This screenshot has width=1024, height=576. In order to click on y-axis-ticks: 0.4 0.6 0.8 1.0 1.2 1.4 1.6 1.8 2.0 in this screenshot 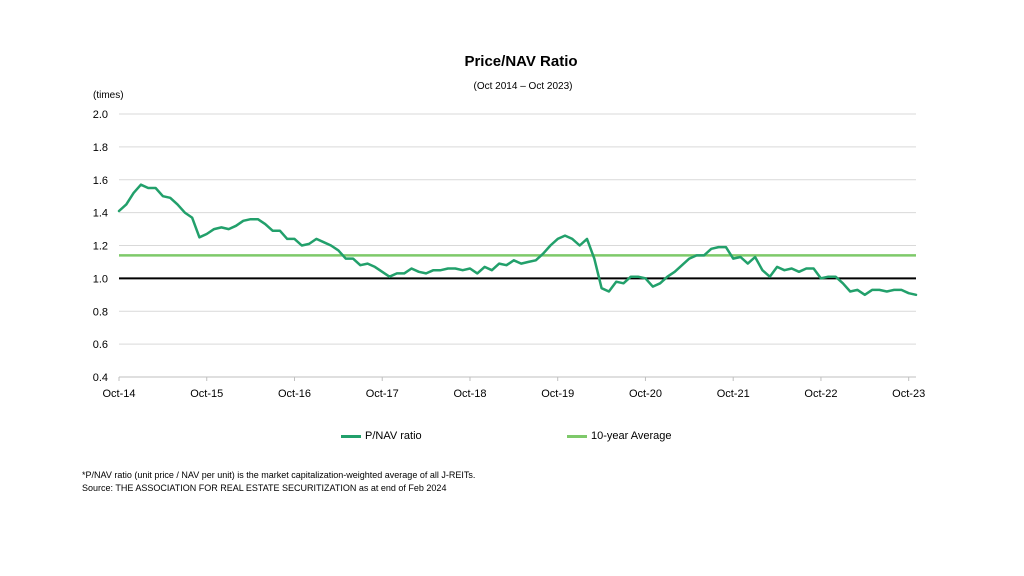, I will do `click(100, 246)`.